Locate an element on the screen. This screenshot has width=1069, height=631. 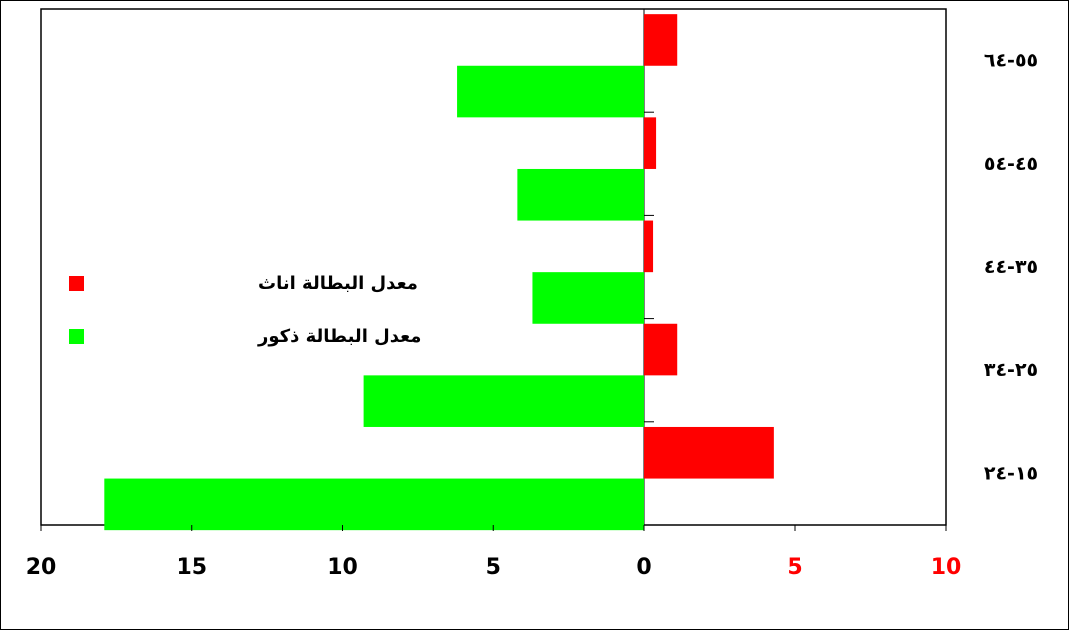
legend-female-label: معدل البطالة اناث is located at coordinates (338, 283).